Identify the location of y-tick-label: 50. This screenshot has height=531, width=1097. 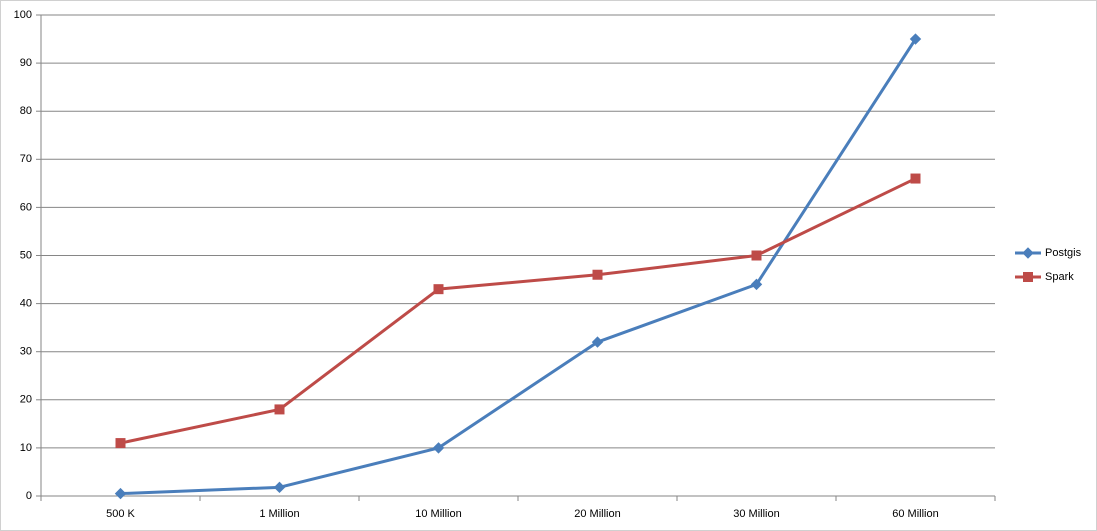
(26, 255).